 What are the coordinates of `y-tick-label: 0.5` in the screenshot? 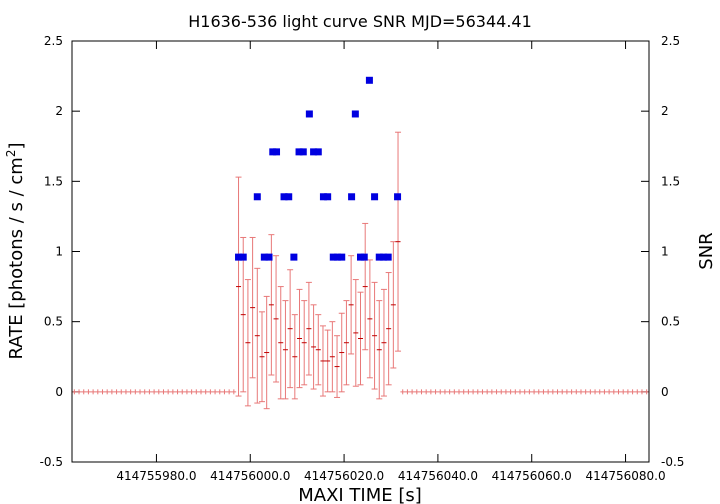 It's located at (53, 322).